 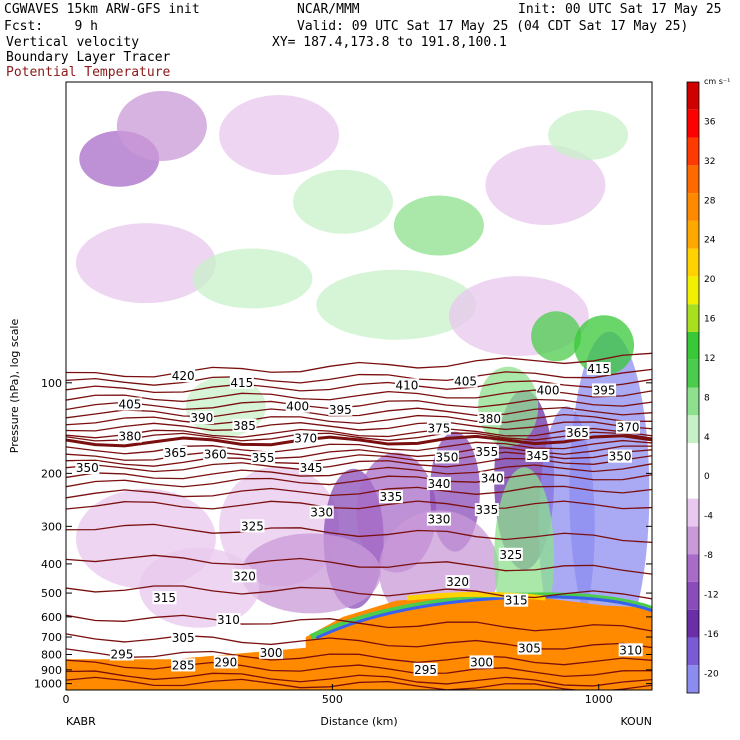 I want to click on field-vertical-velocity: Vertical velocity, so click(x=73, y=42).